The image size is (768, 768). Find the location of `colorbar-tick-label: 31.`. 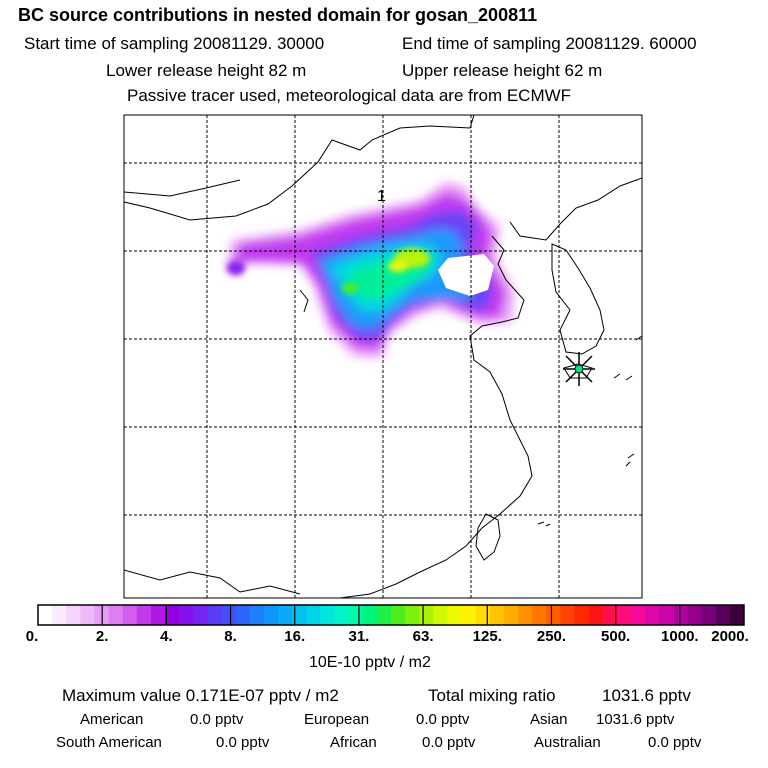

colorbar-tick-label: 31. is located at coordinates (359, 636).